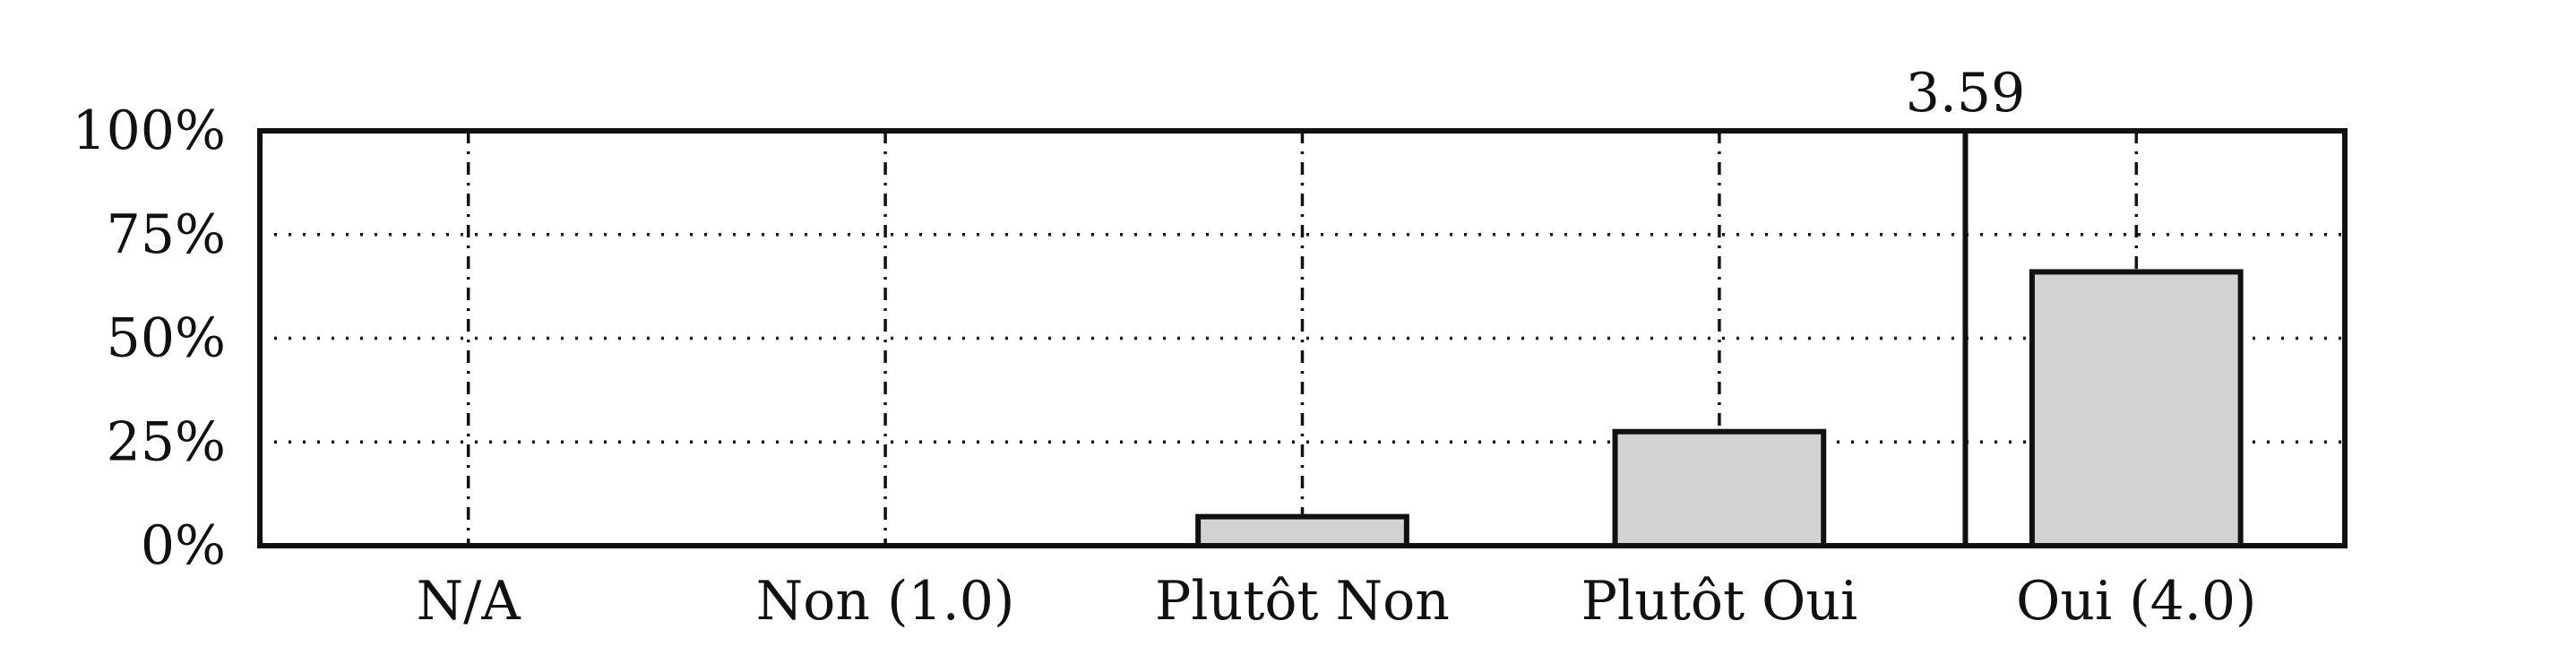 This screenshot has height=664, width=2576. Describe the element at coordinates (166, 339) in the screenshot. I see `ytick-label-50: 50%` at that location.